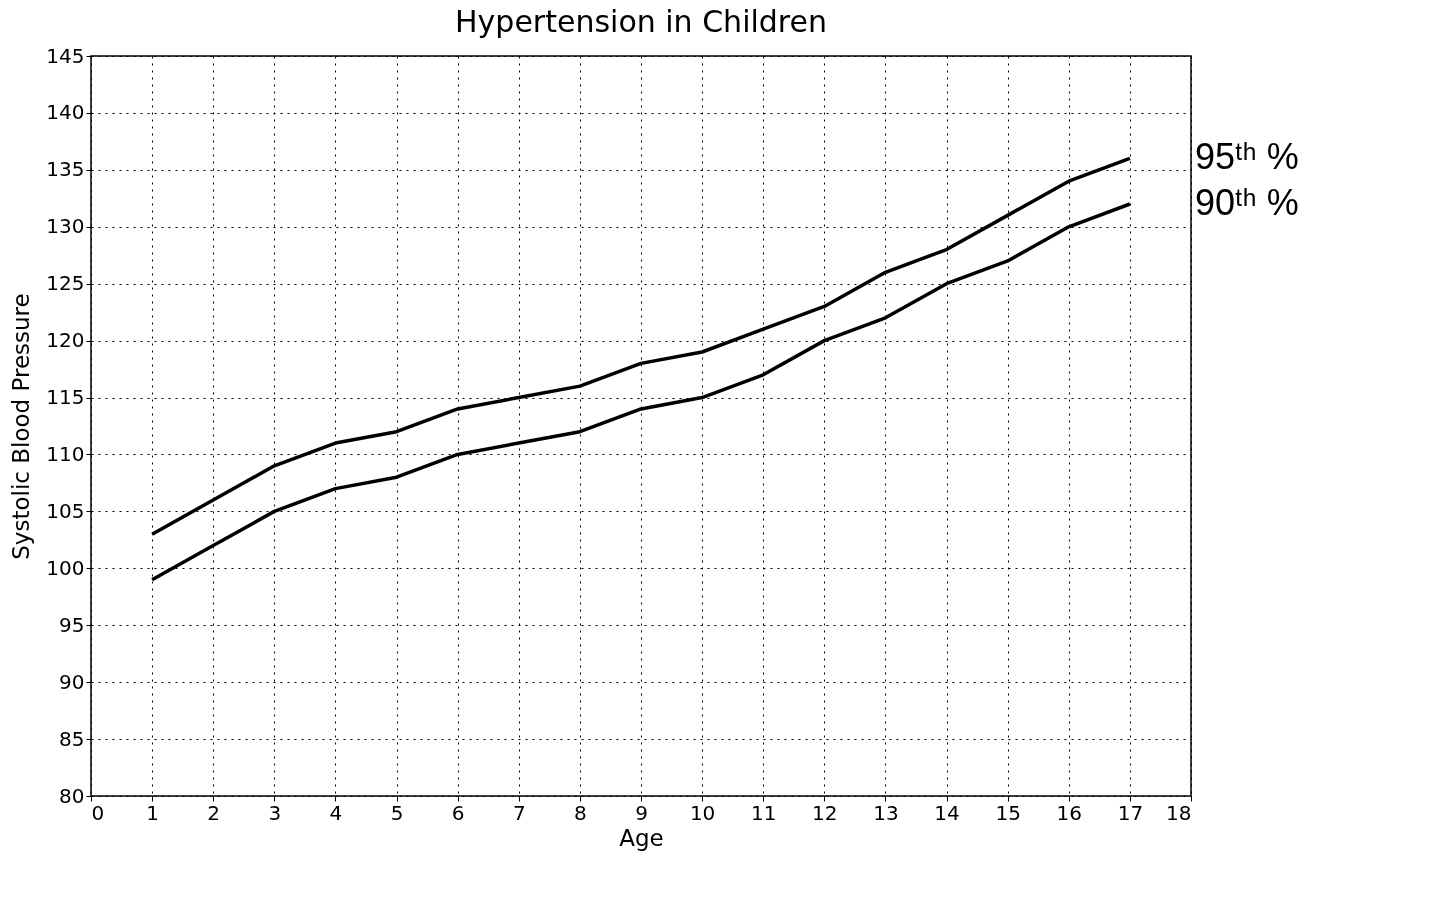 The width and height of the screenshot is (1447, 921). Describe the element at coordinates (1179, 812) in the screenshot. I see `x-tick-label: 18` at that location.